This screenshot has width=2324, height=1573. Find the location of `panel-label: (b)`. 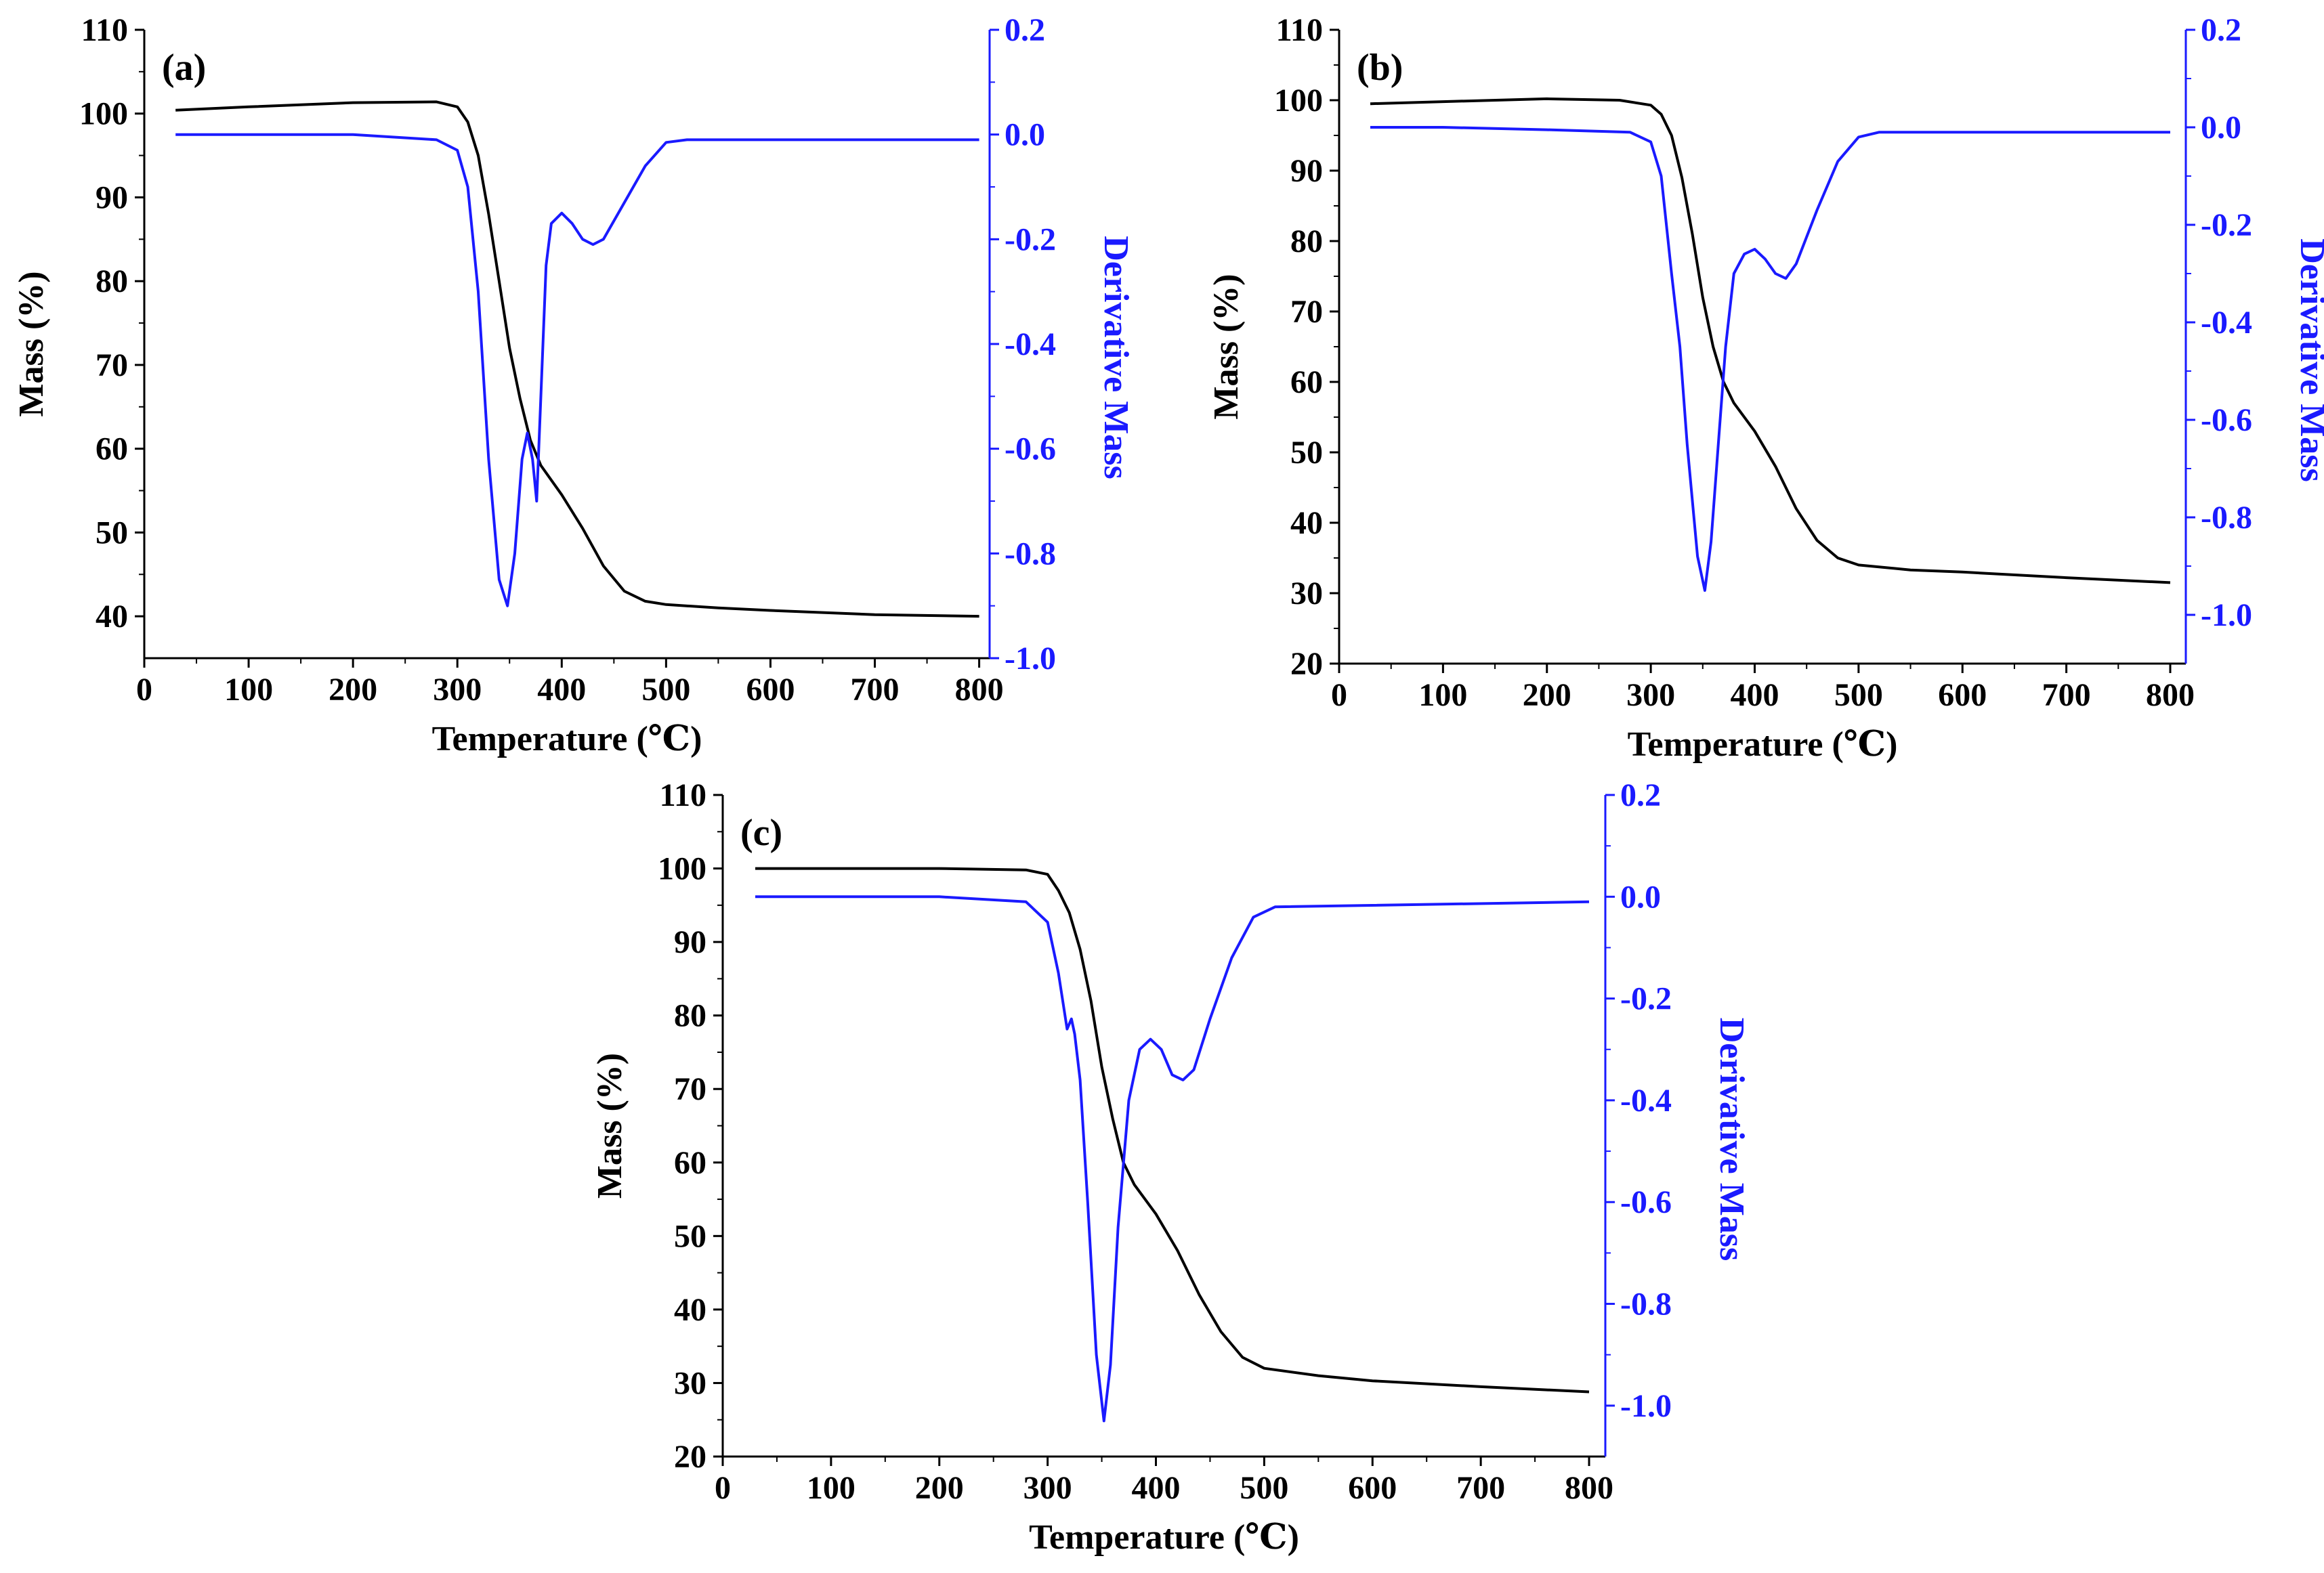

panel-label: (b) is located at coordinates (1380, 68).